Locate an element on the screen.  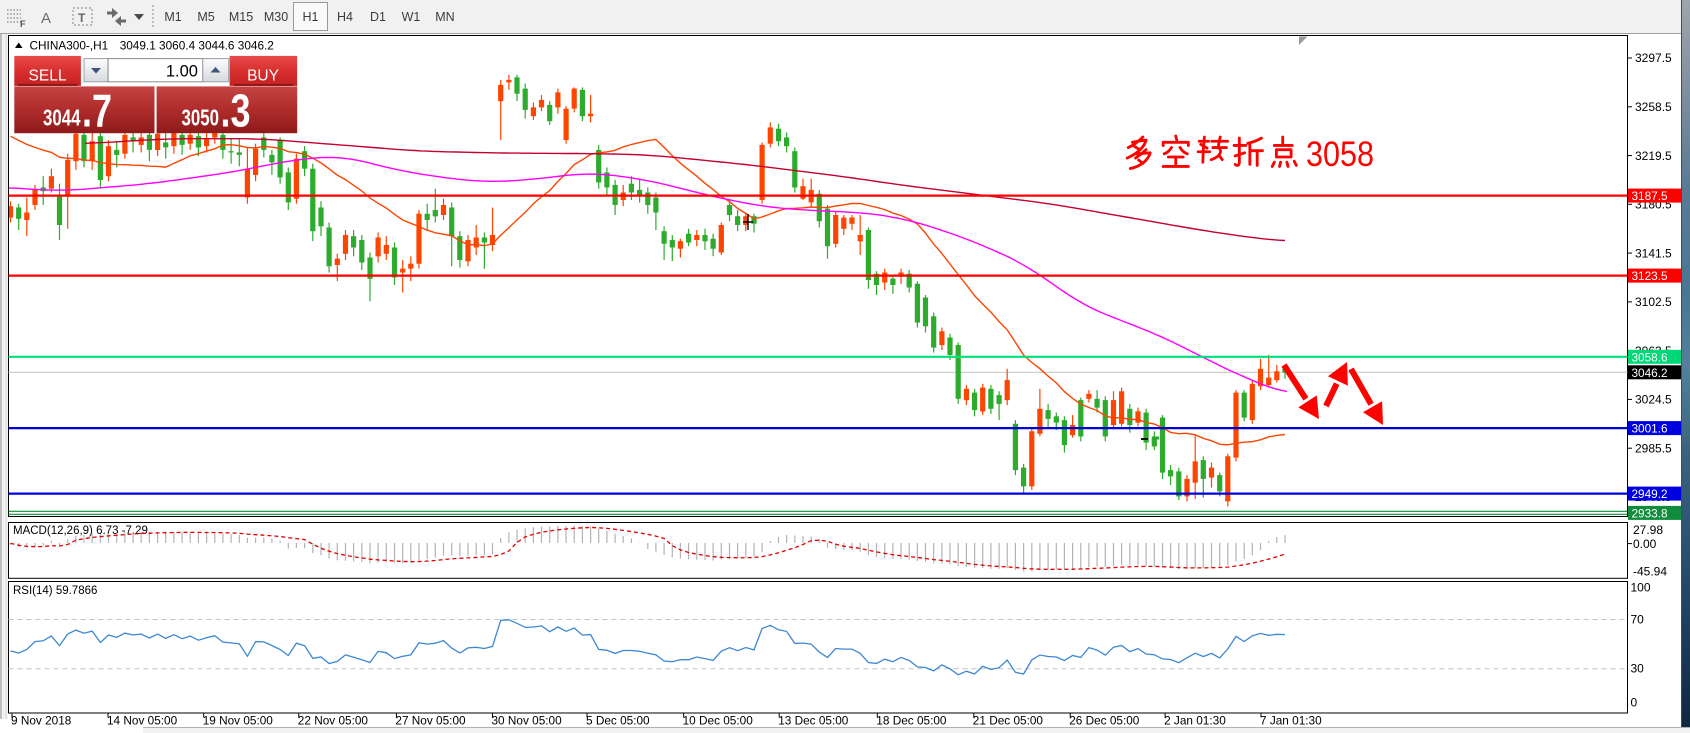
svg-text: 3058.6 is located at coordinates (1650, 357).